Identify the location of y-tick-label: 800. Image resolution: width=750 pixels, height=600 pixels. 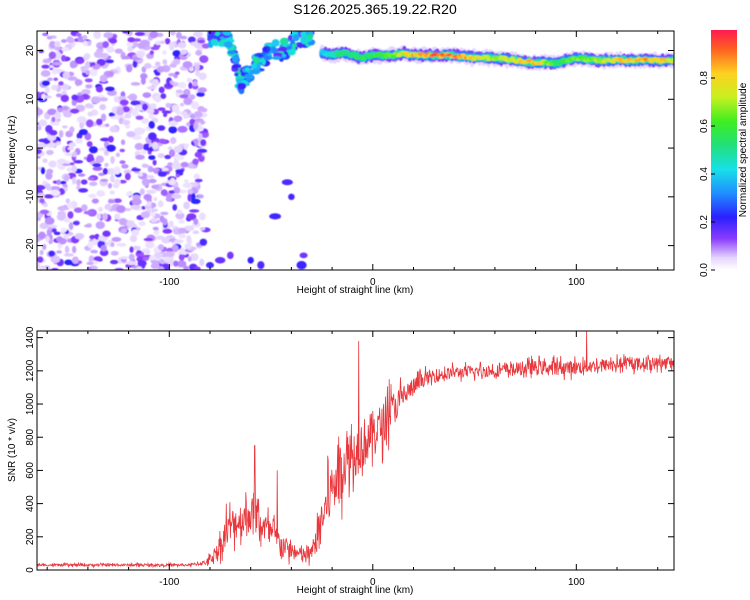
(30, 436).